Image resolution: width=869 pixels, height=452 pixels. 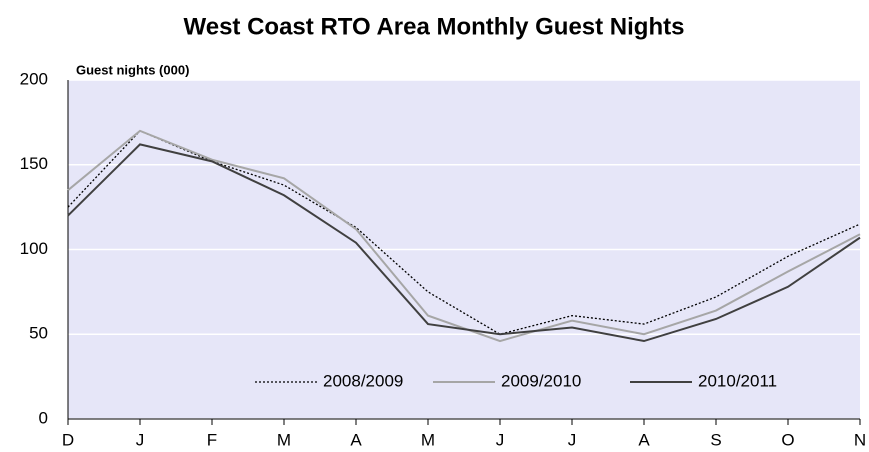 I want to click on x-tick-label: F, so click(x=212, y=439).